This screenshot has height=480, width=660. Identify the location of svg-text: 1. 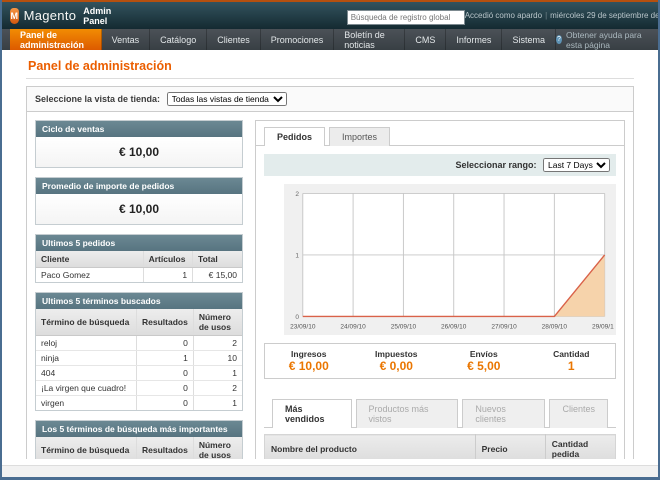
(297, 255).